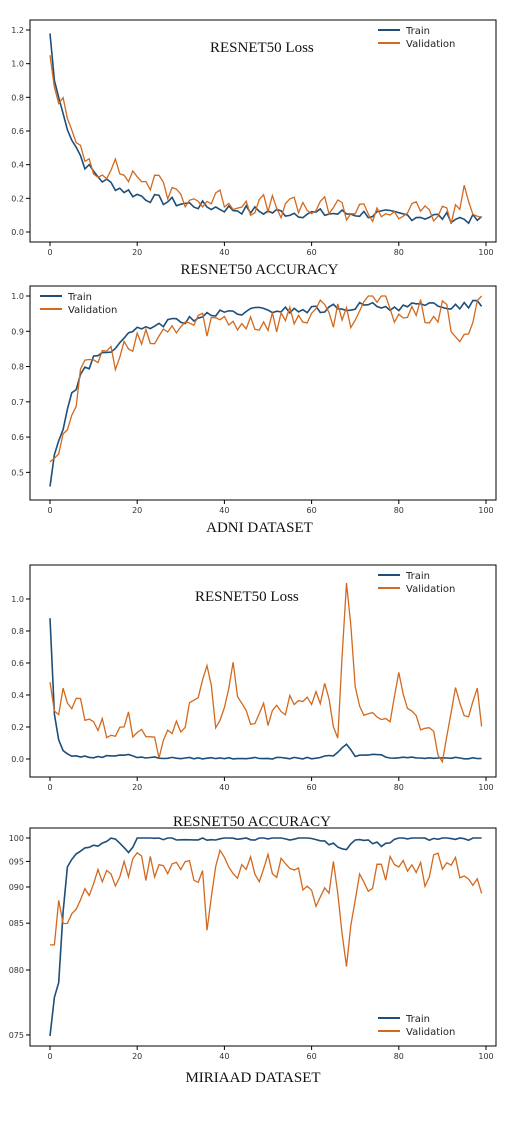  I want to click on y-tick-label: 095, so click(16, 861).